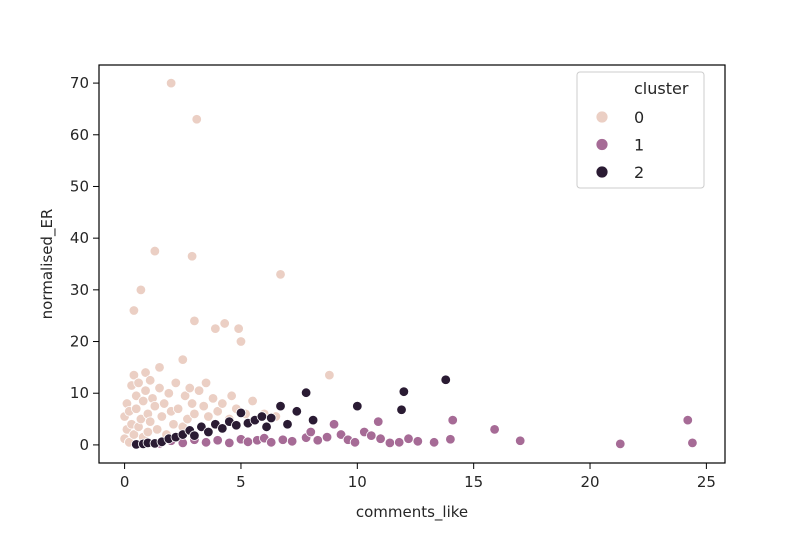 This screenshot has width=792, height=533. I want to click on legend-title: cluster, so click(661, 88).